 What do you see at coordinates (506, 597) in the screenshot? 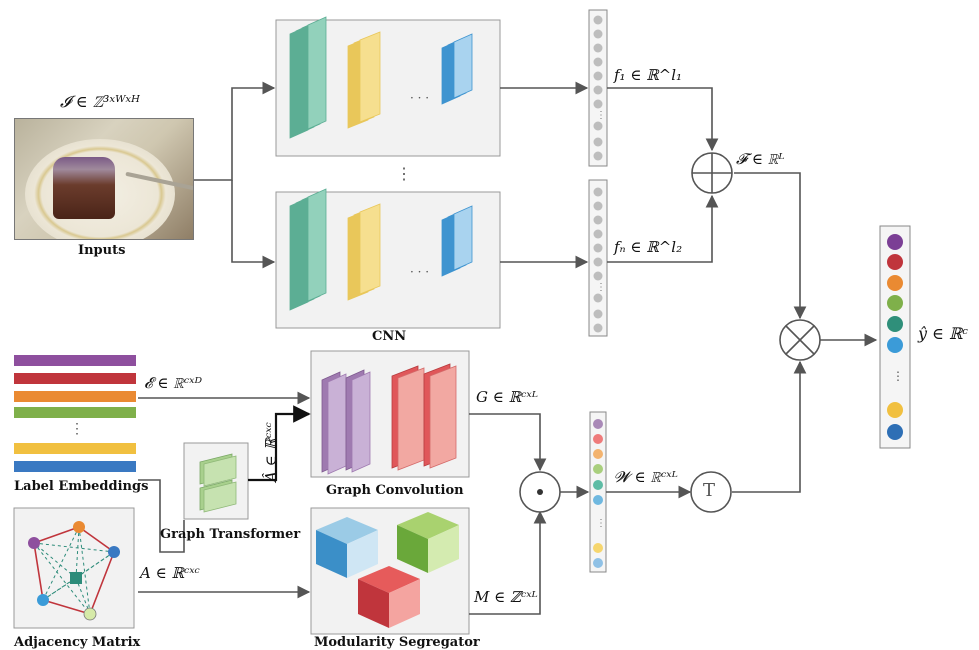
I see `M-formula: M ∈ ℤᶜˣᴸ` at bounding box center [506, 597].